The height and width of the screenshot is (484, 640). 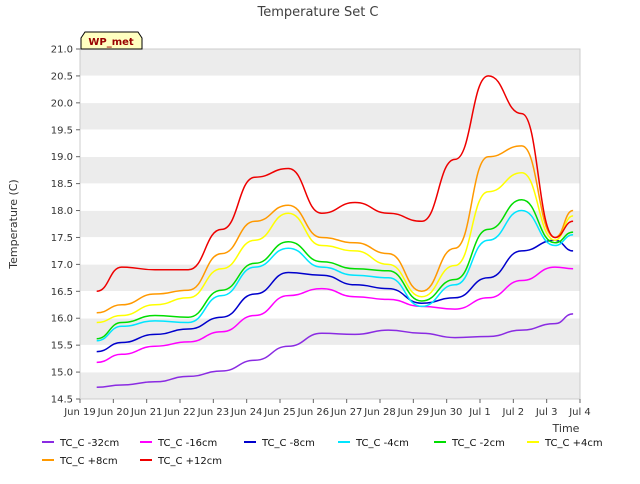 I want to click on y-tick-label: 18.5, so click(x=62, y=184).